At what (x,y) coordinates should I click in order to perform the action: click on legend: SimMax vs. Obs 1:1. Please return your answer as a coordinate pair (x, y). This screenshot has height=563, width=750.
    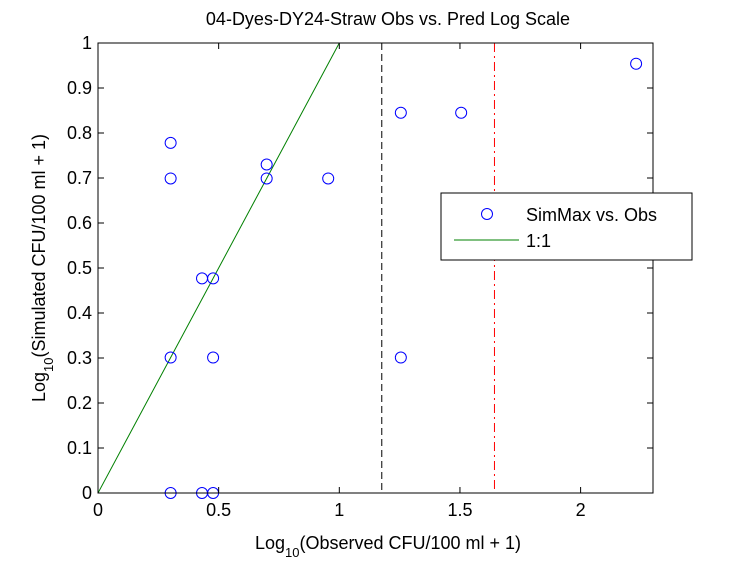
    Looking at the image, I should click on (566, 226).